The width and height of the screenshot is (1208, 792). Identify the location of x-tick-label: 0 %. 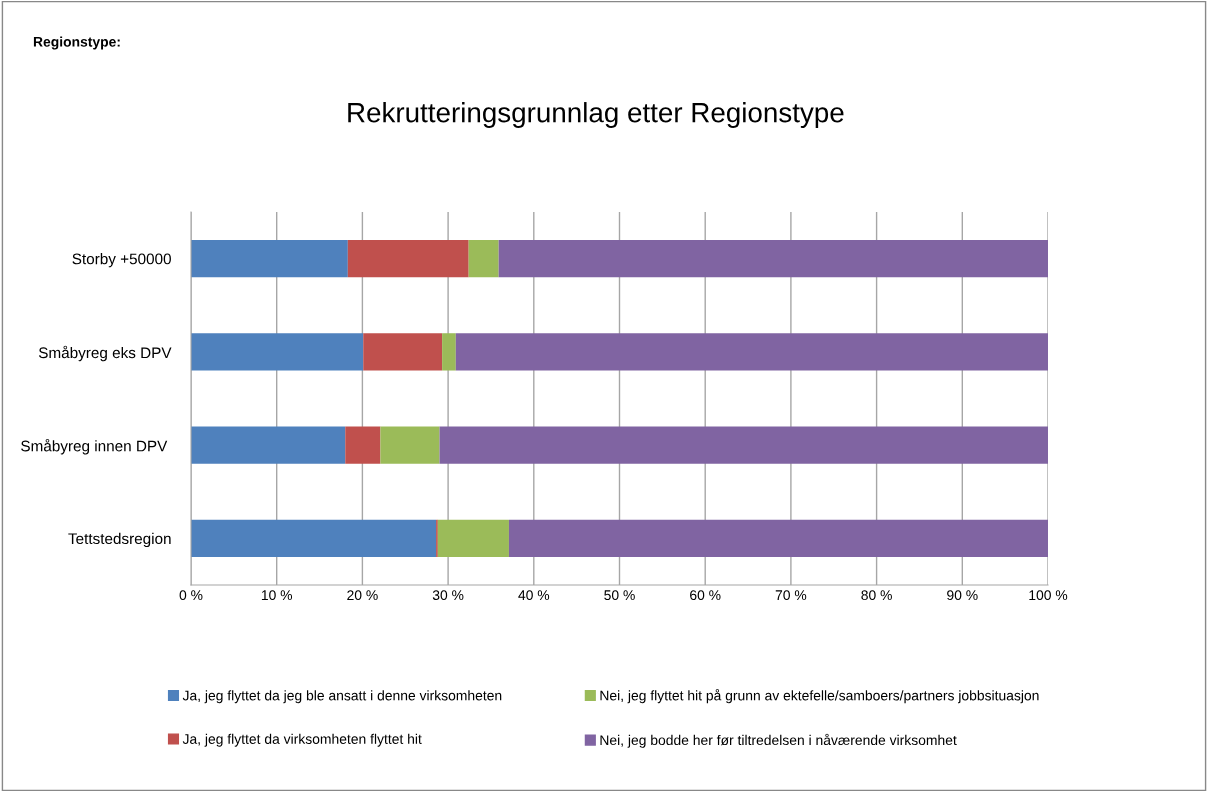
(191, 595).